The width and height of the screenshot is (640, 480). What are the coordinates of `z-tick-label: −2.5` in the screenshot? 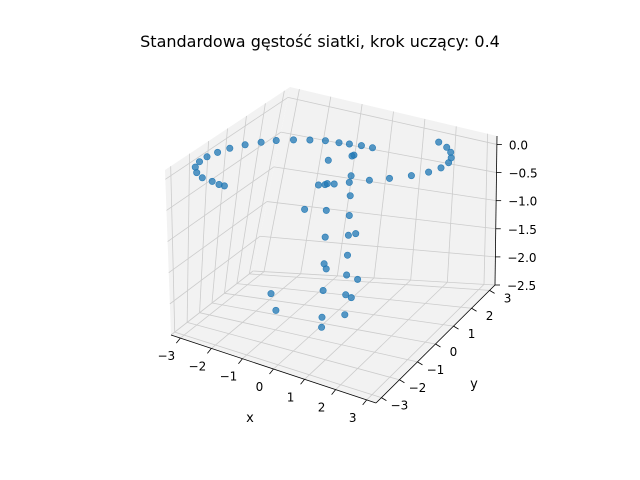 It's located at (521, 286).